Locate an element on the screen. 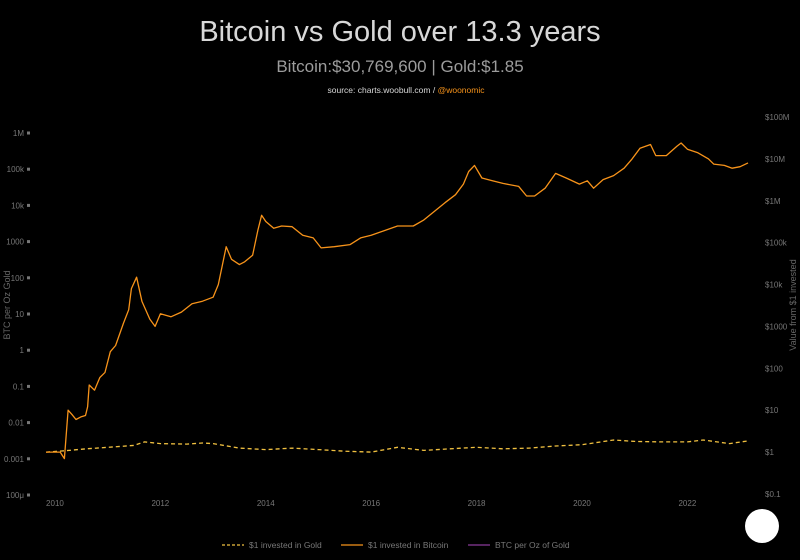  right-tick-label: $10M is located at coordinates (775, 159).